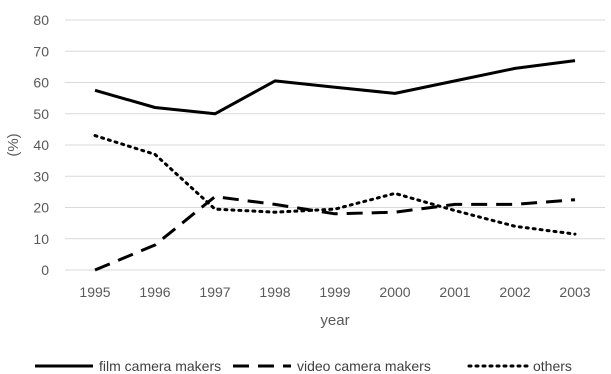 The image size is (611, 374). Describe the element at coordinates (335, 87) in the screenshot. I see `series-line-film-camera-makers` at that location.